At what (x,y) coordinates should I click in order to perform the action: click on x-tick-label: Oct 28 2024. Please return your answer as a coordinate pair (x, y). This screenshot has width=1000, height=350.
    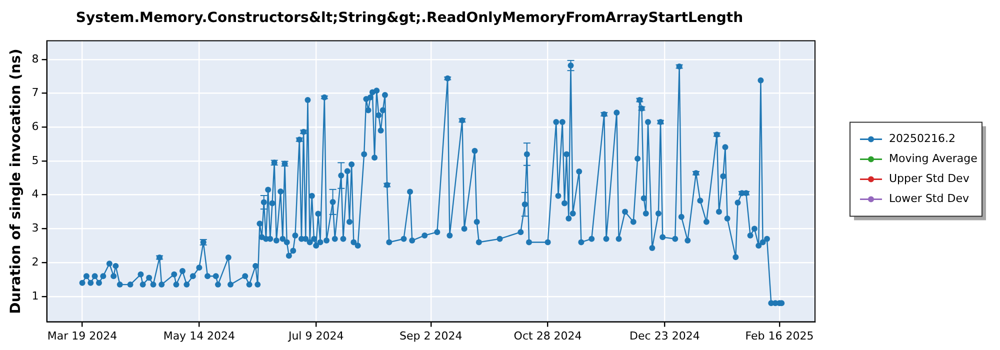
    Looking at the image, I should click on (548, 335).